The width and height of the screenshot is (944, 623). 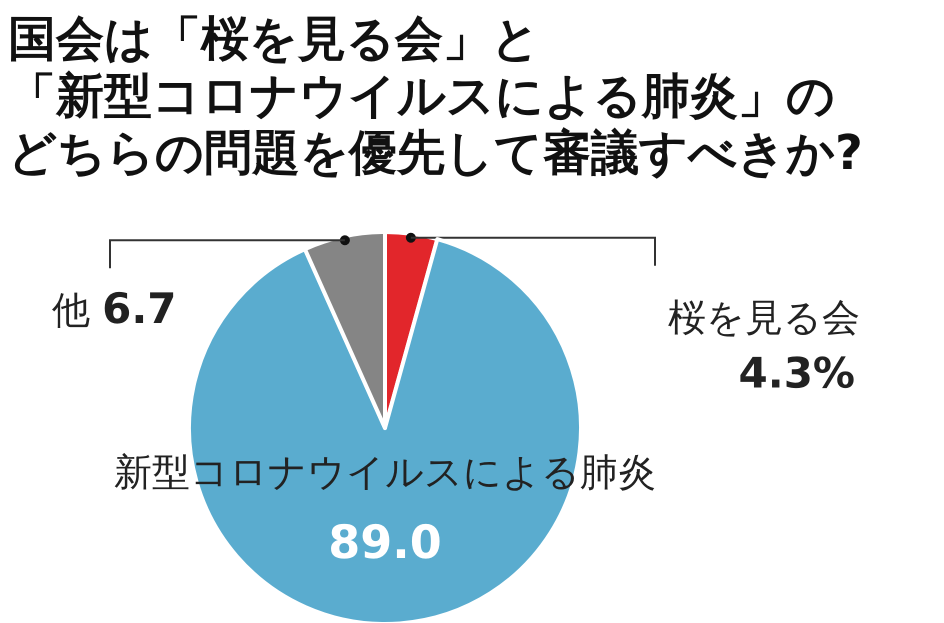 I want to click on data-label: 89.0, so click(x=385, y=542).